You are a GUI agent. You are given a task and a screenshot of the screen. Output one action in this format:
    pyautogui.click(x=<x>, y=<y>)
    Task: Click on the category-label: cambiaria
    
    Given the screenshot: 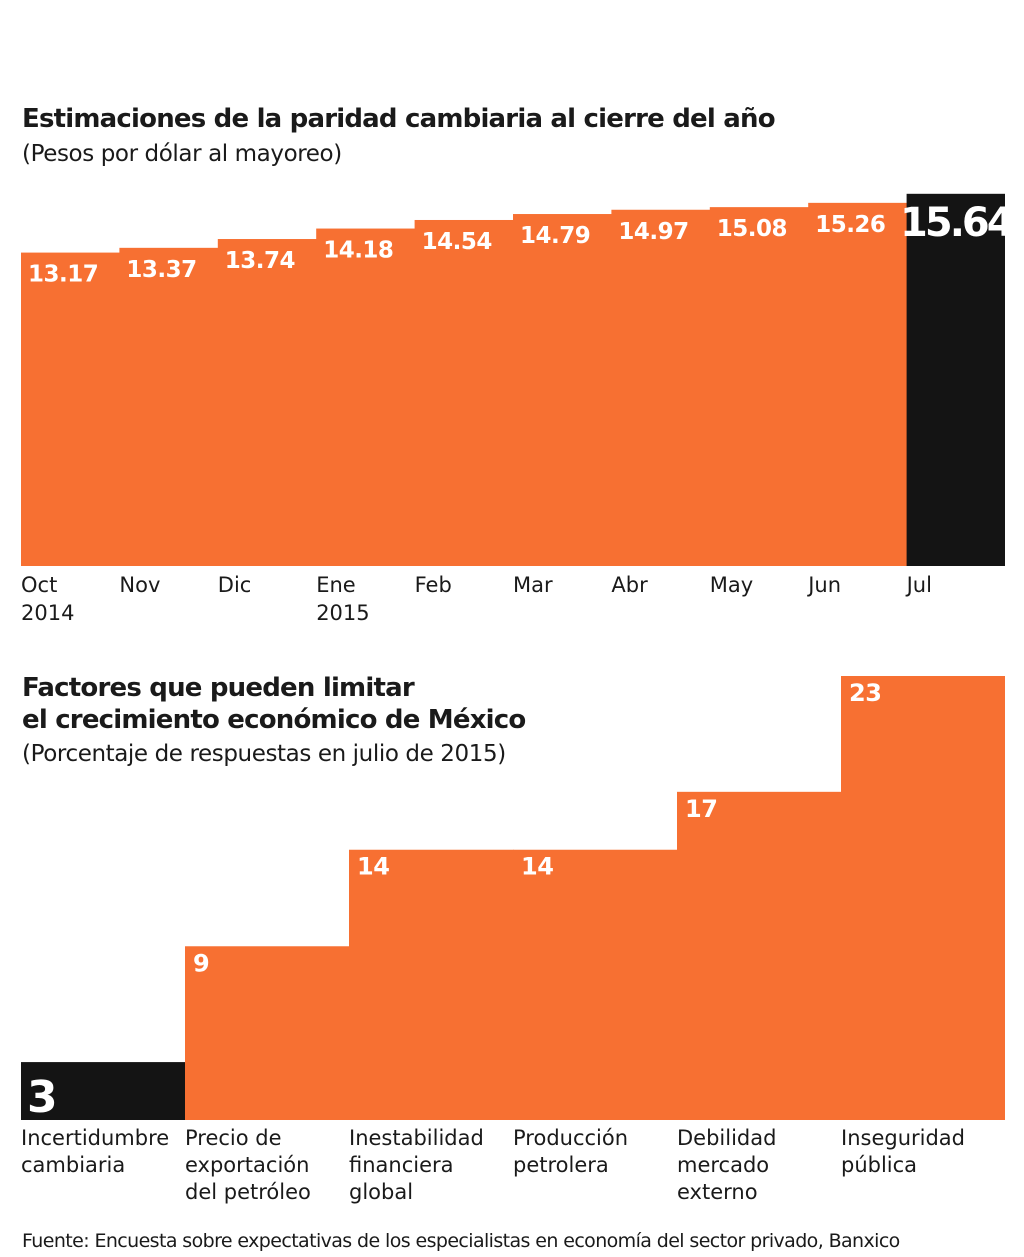 What is the action you would take?
    pyautogui.click(x=73, y=1165)
    